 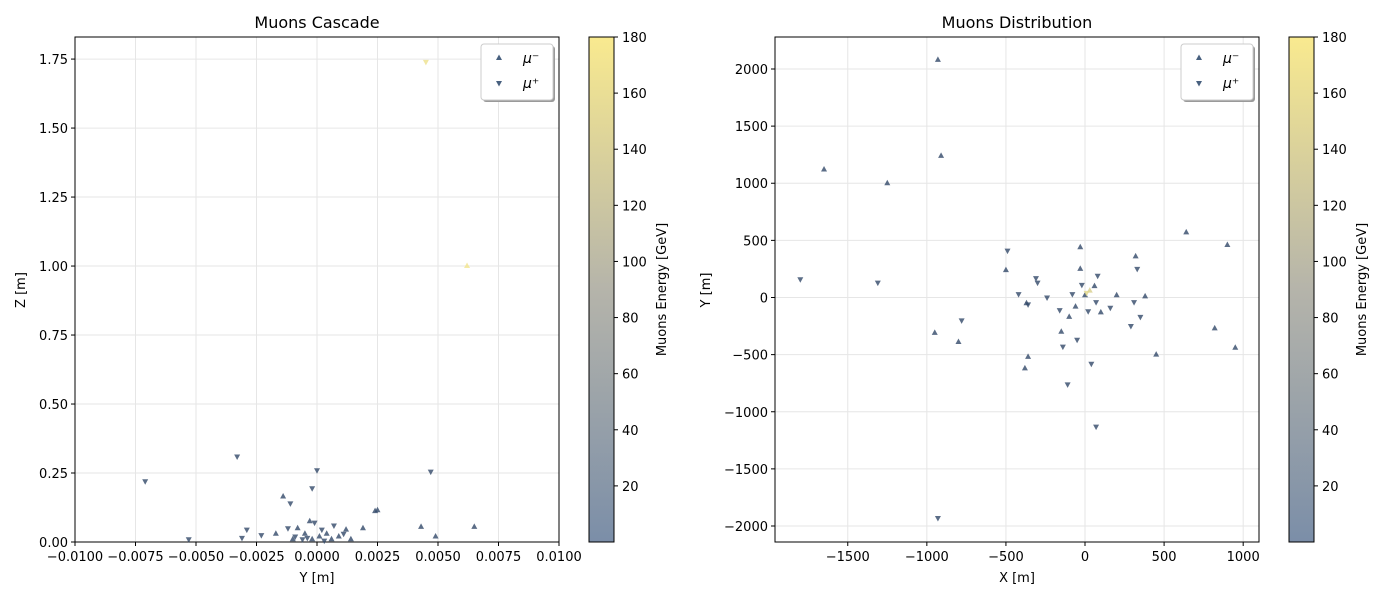 I want to click on y-tick-label: −1500, so click(x=746, y=470).